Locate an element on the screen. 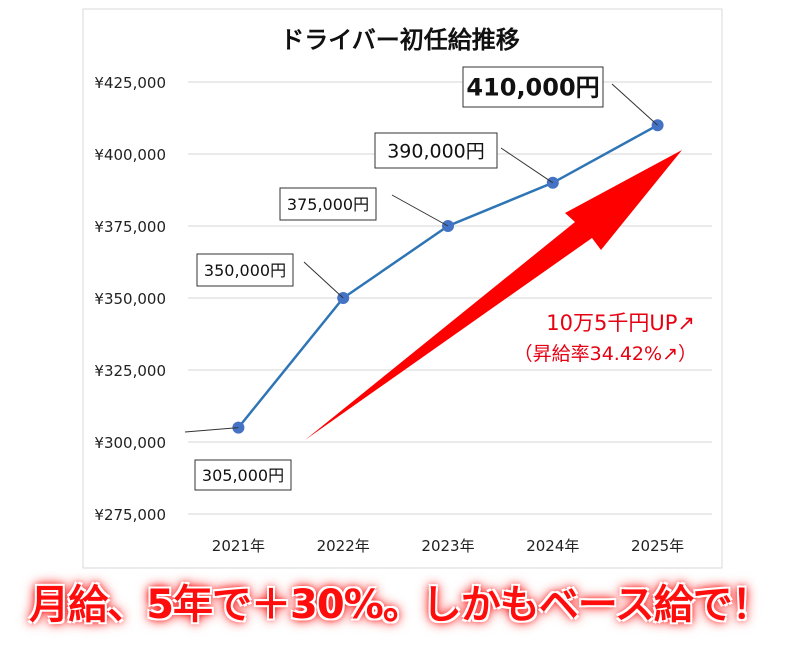 The height and width of the screenshot is (649, 800). y-tick-label: ¥400,000 is located at coordinates (130, 155).